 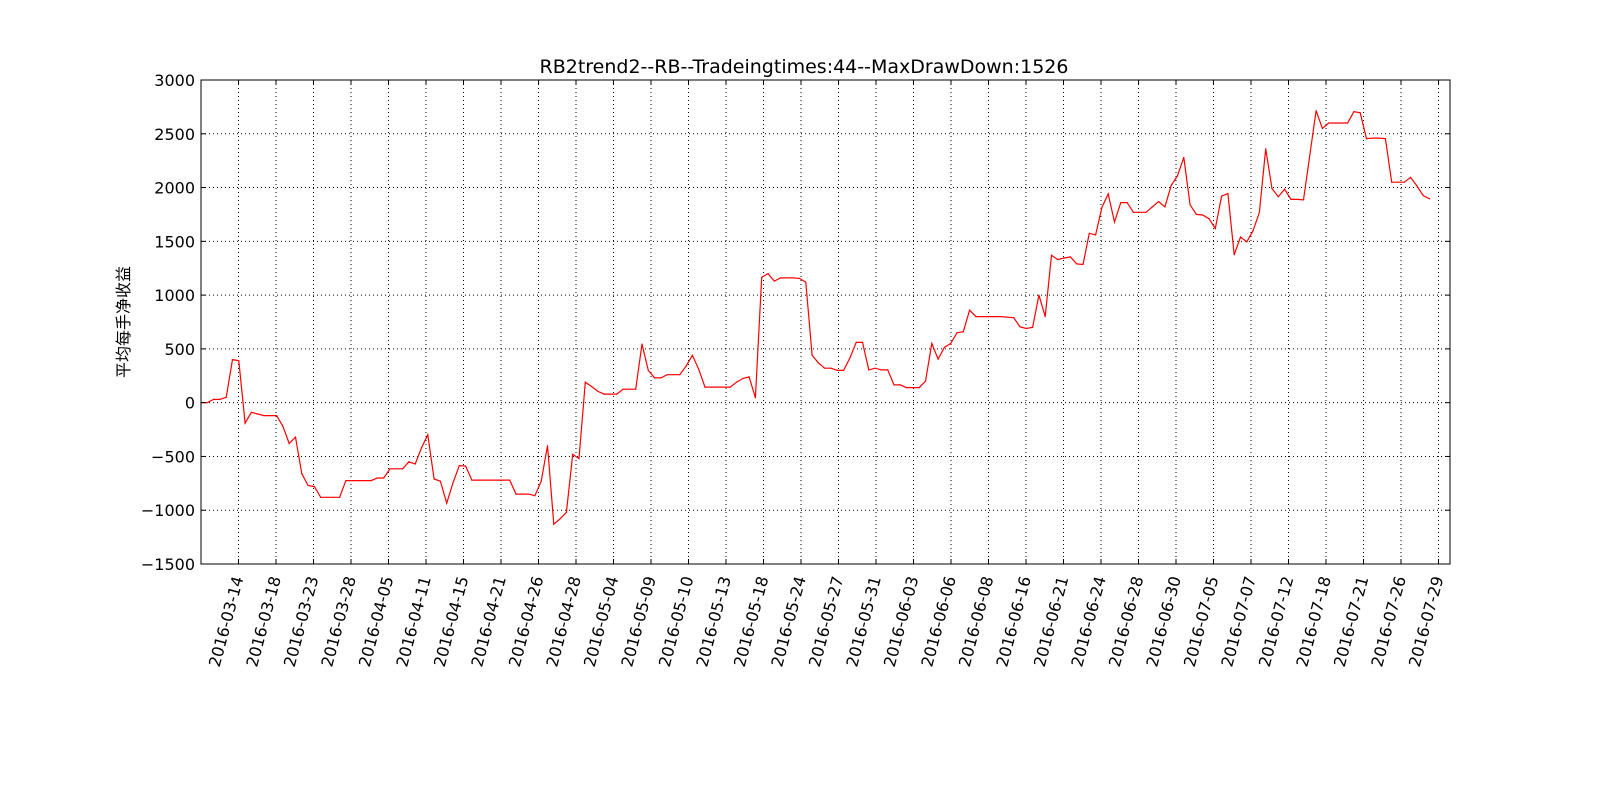 I want to click on x-tick-label: 2016-04-21, so click(x=488, y=621).